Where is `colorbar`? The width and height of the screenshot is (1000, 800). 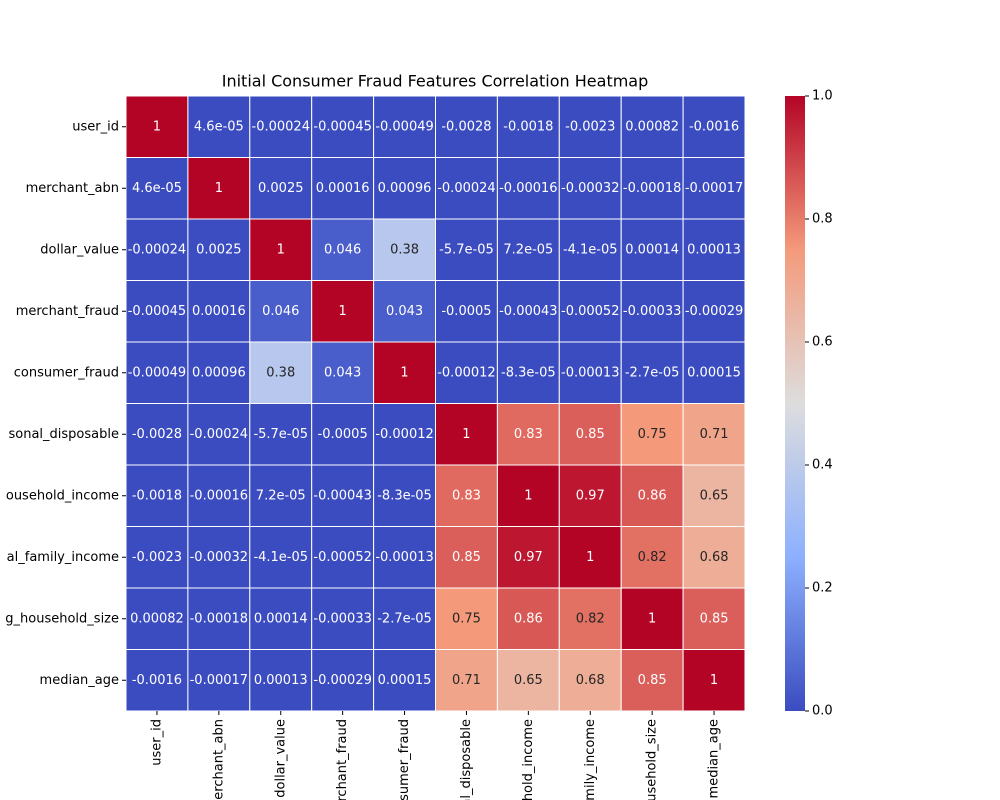
colorbar is located at coordinates (795, 403).